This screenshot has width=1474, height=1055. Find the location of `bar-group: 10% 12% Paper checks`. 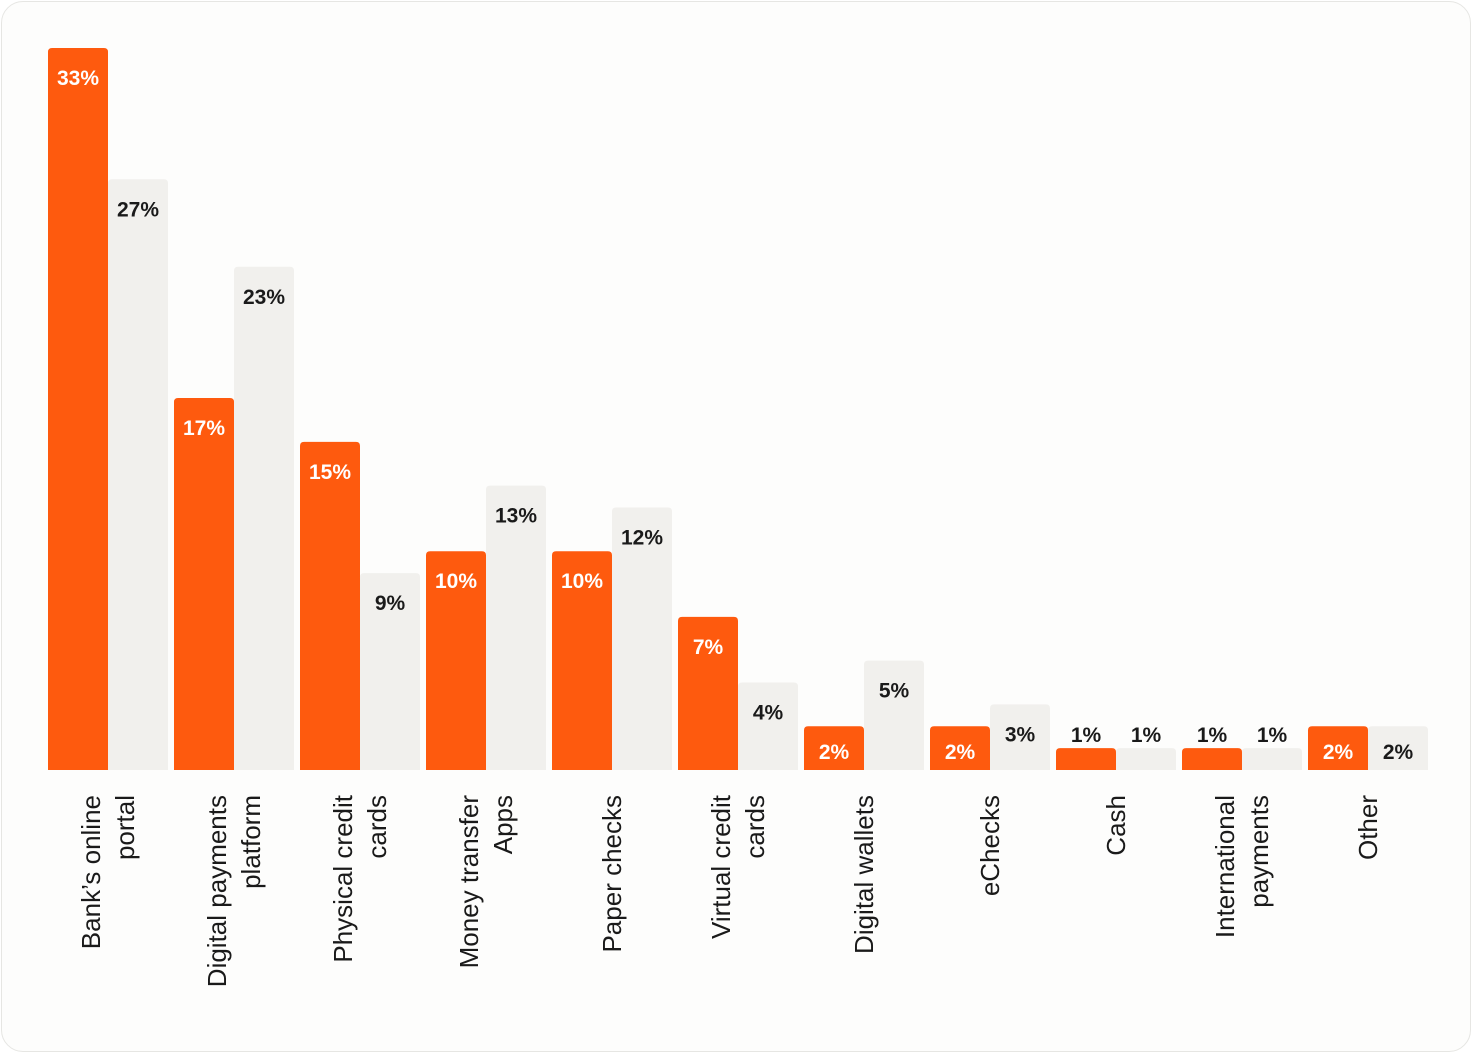

bar-group: 10% 12% Paper checks is located at coordinates (612, 730).